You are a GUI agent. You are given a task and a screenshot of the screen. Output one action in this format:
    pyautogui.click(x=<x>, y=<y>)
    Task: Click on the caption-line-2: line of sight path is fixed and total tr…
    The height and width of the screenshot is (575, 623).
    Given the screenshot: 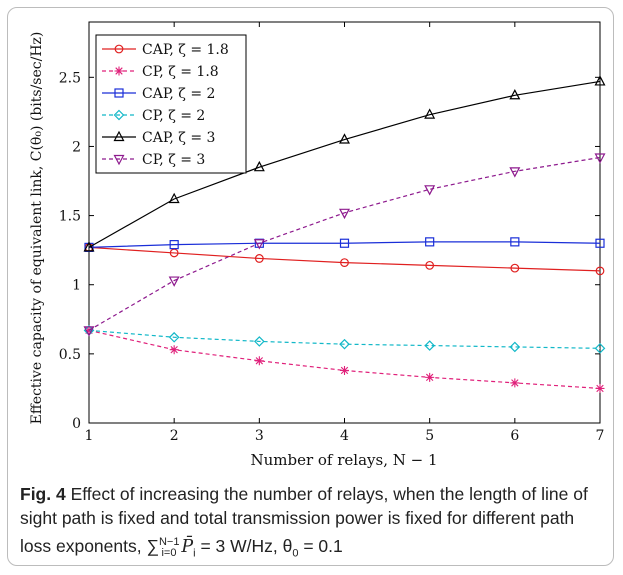 What is the action you would take?
    pyautogui.click(x=304, y=506)
    